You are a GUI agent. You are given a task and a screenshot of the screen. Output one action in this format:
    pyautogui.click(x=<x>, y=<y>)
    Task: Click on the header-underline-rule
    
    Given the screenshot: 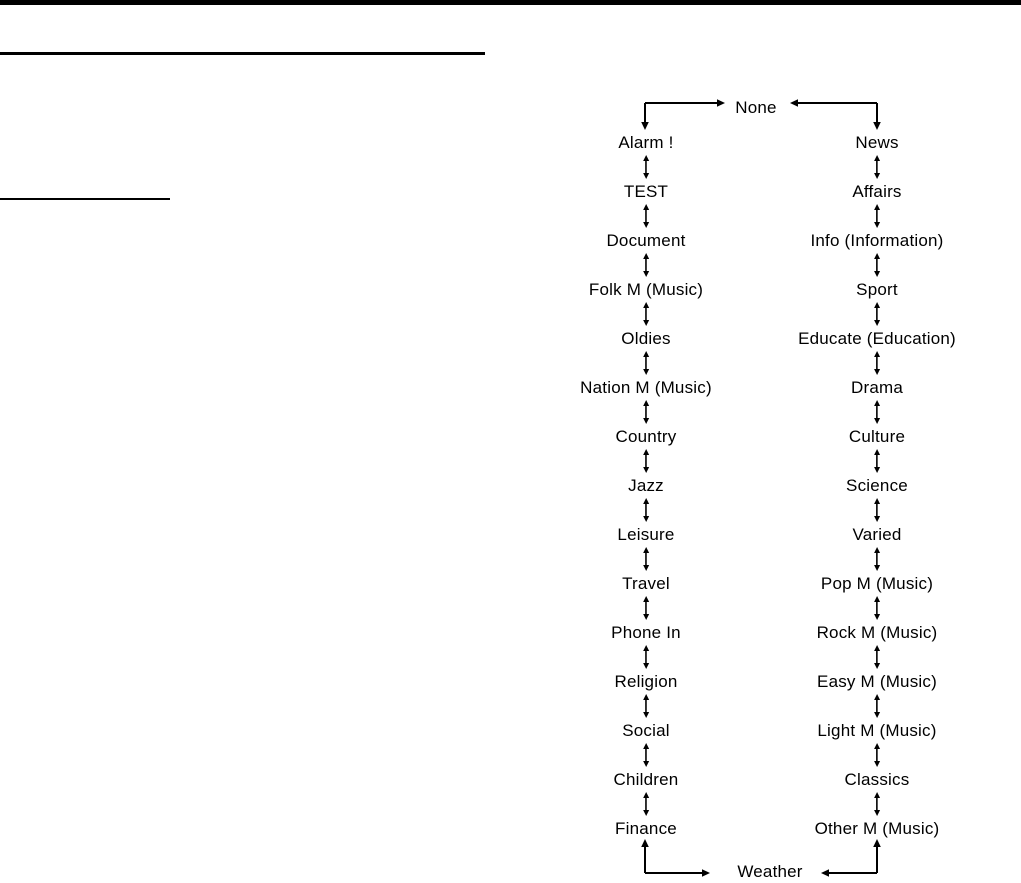 What is the action you would take?
    pyautogui.click(x=242, y=53)
    